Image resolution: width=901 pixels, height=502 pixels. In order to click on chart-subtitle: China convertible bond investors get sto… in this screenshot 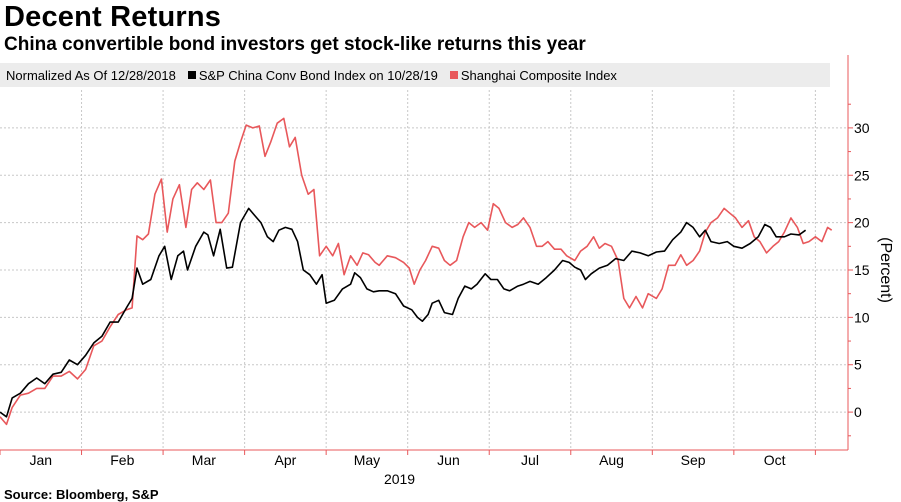, I will do `click(295, 44)`.